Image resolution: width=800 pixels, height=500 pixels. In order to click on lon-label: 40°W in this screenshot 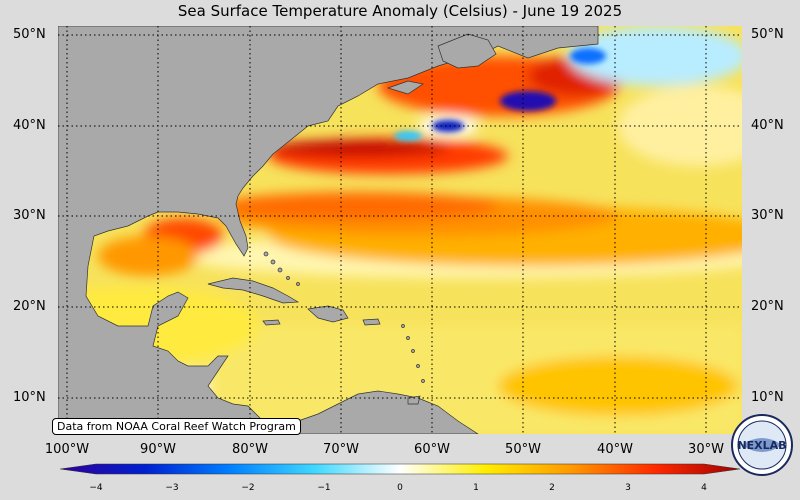, I will do `click(615, 449)`.